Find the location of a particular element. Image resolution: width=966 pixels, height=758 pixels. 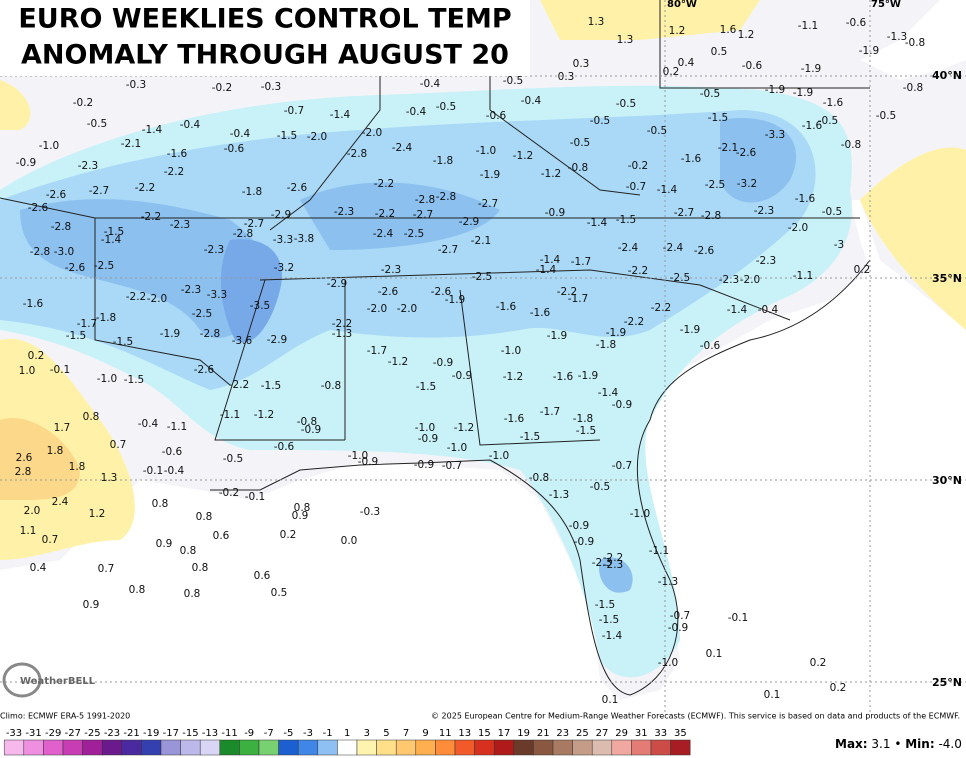

anomaly-strongest is located at coordinates (251, 291).